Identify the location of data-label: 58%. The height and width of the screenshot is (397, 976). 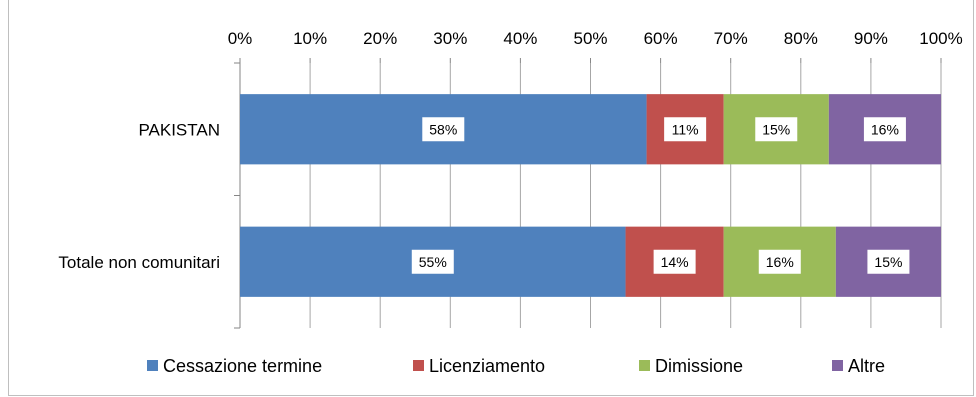
(443, 129).